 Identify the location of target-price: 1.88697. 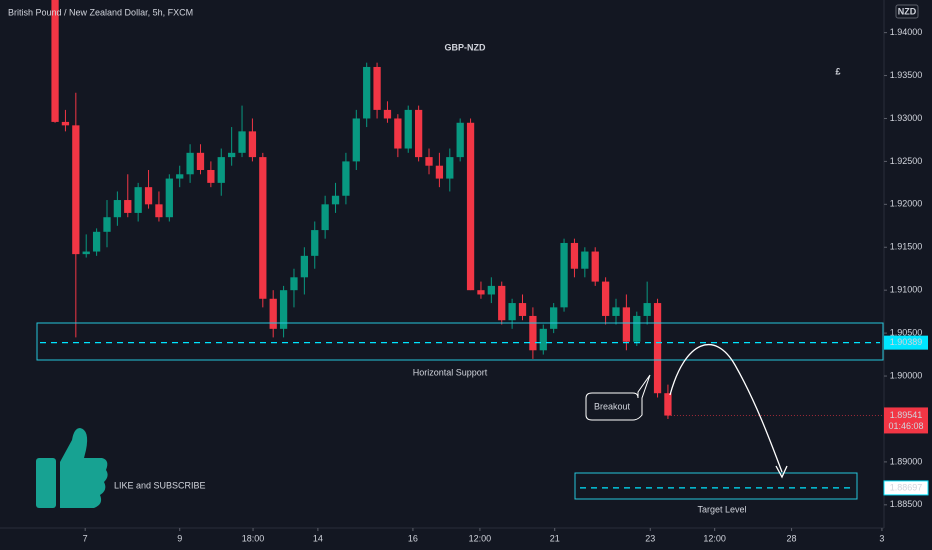
(906, 487).